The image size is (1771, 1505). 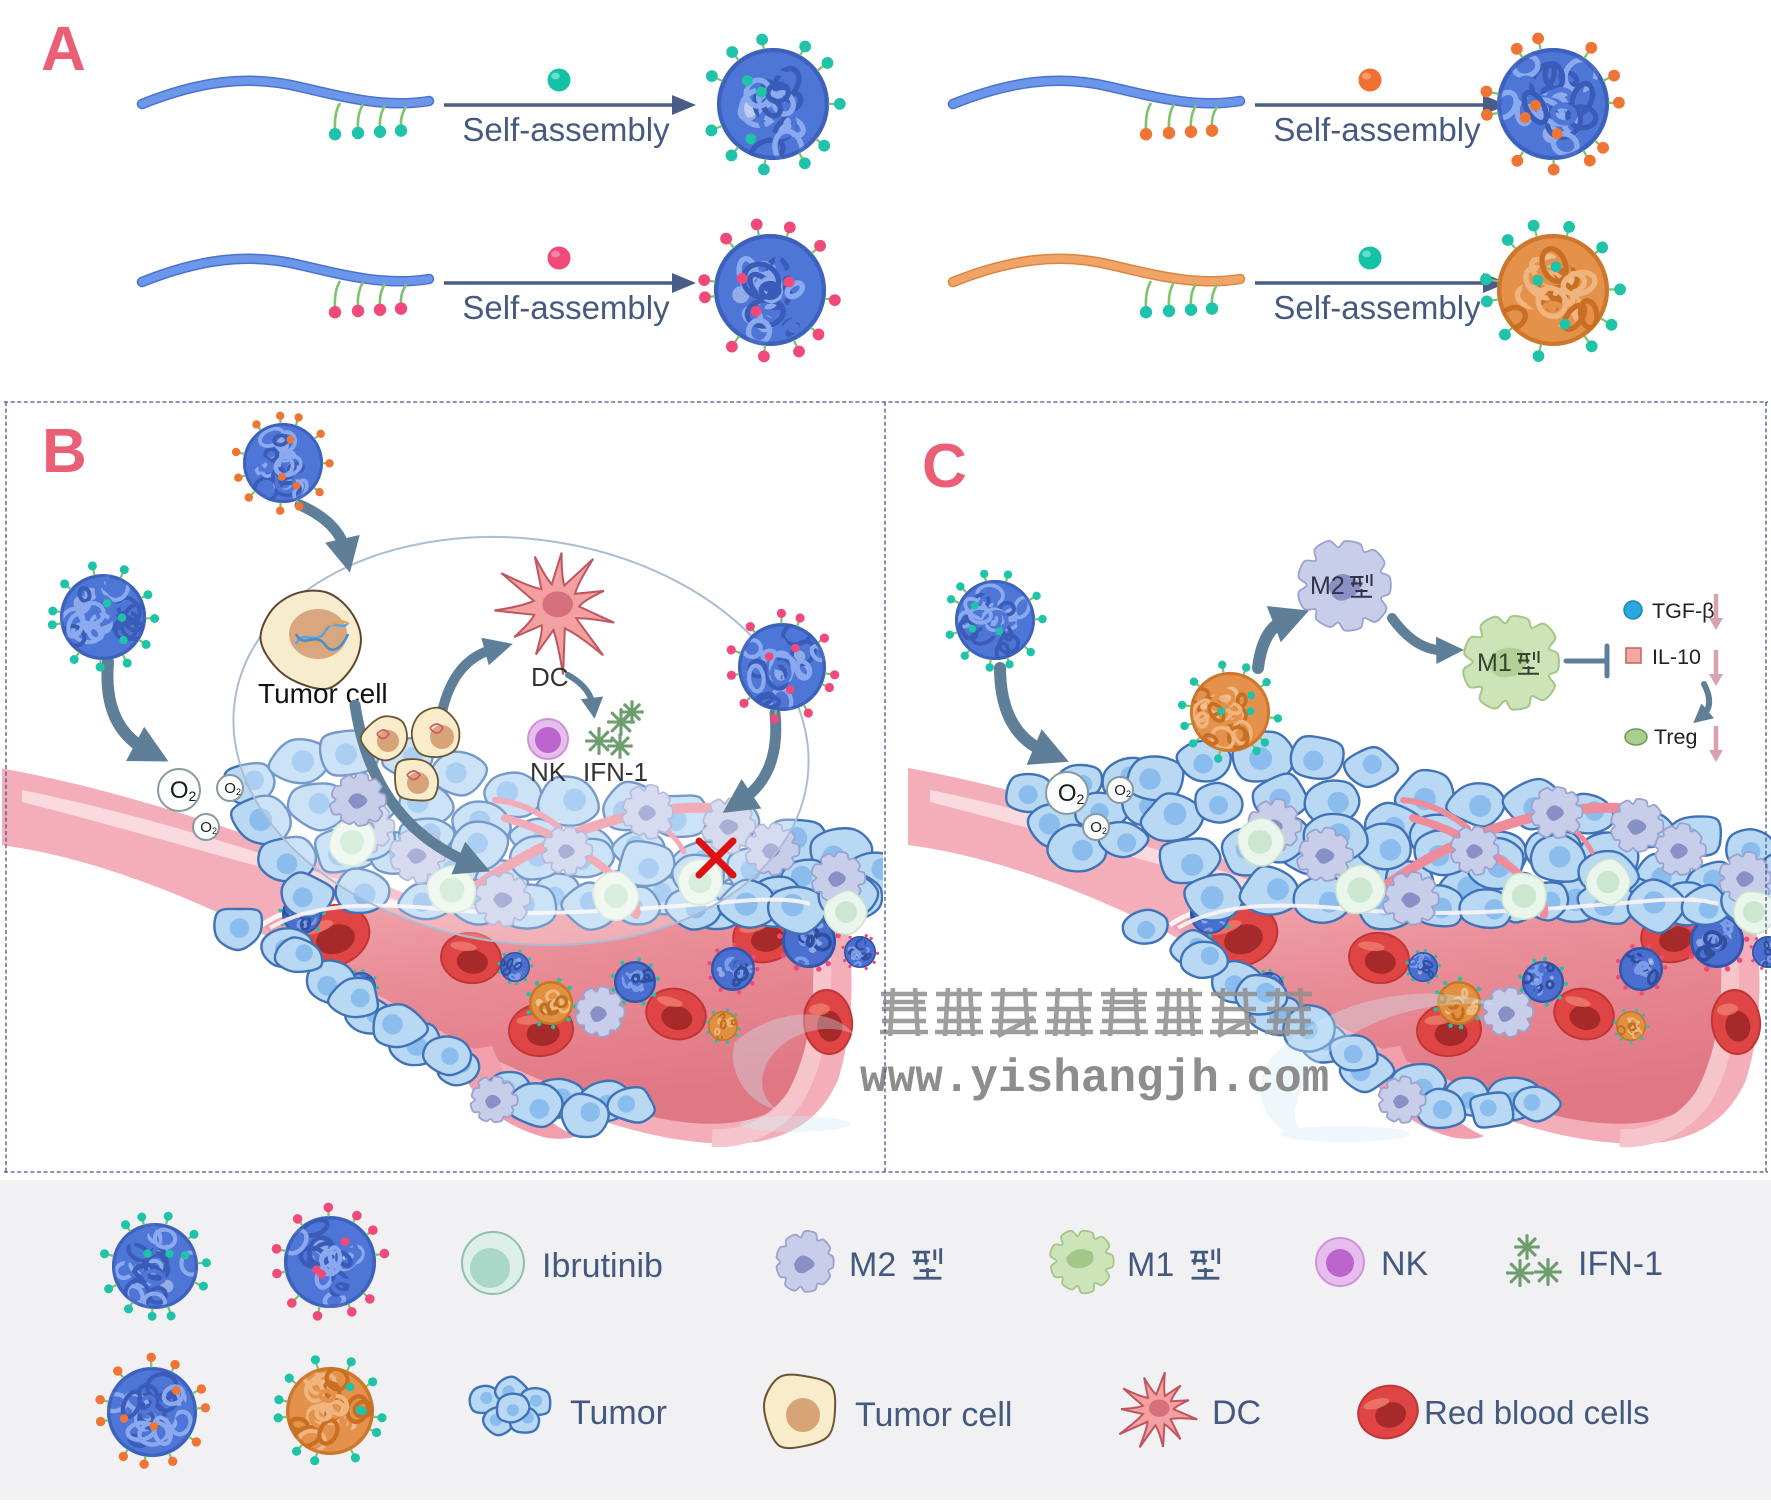 What do you see at coordinates (1675, 737) in the screenshot?
I see `svg-text: Treg` at bounding box center [1675, 737].